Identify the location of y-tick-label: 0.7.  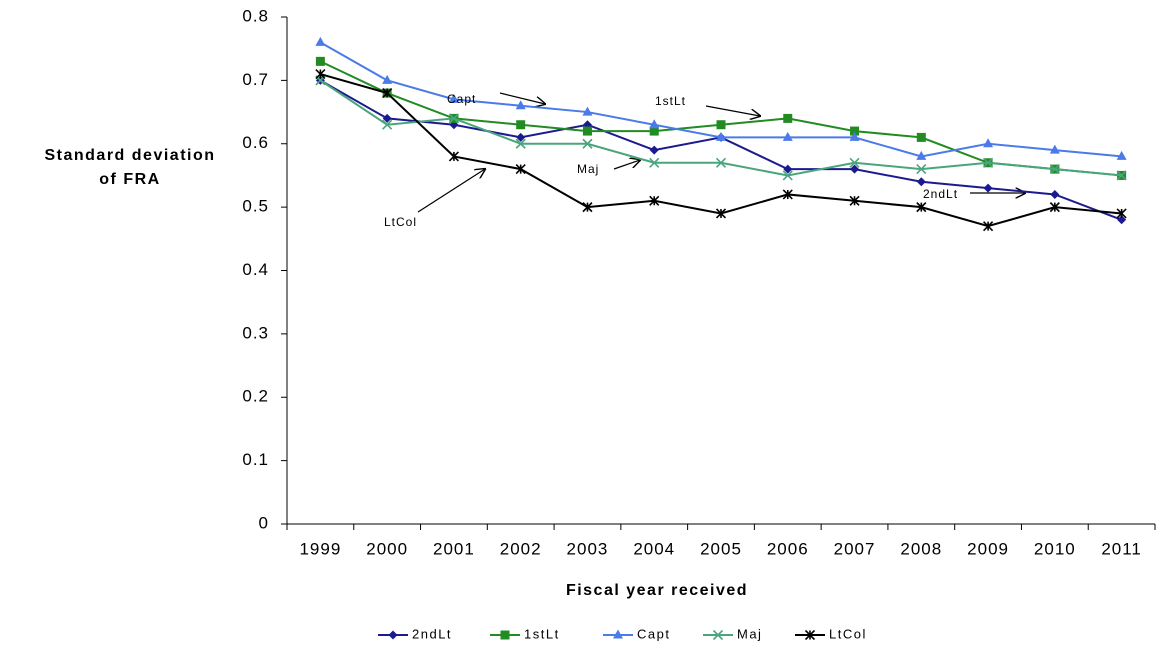
(255, 79).